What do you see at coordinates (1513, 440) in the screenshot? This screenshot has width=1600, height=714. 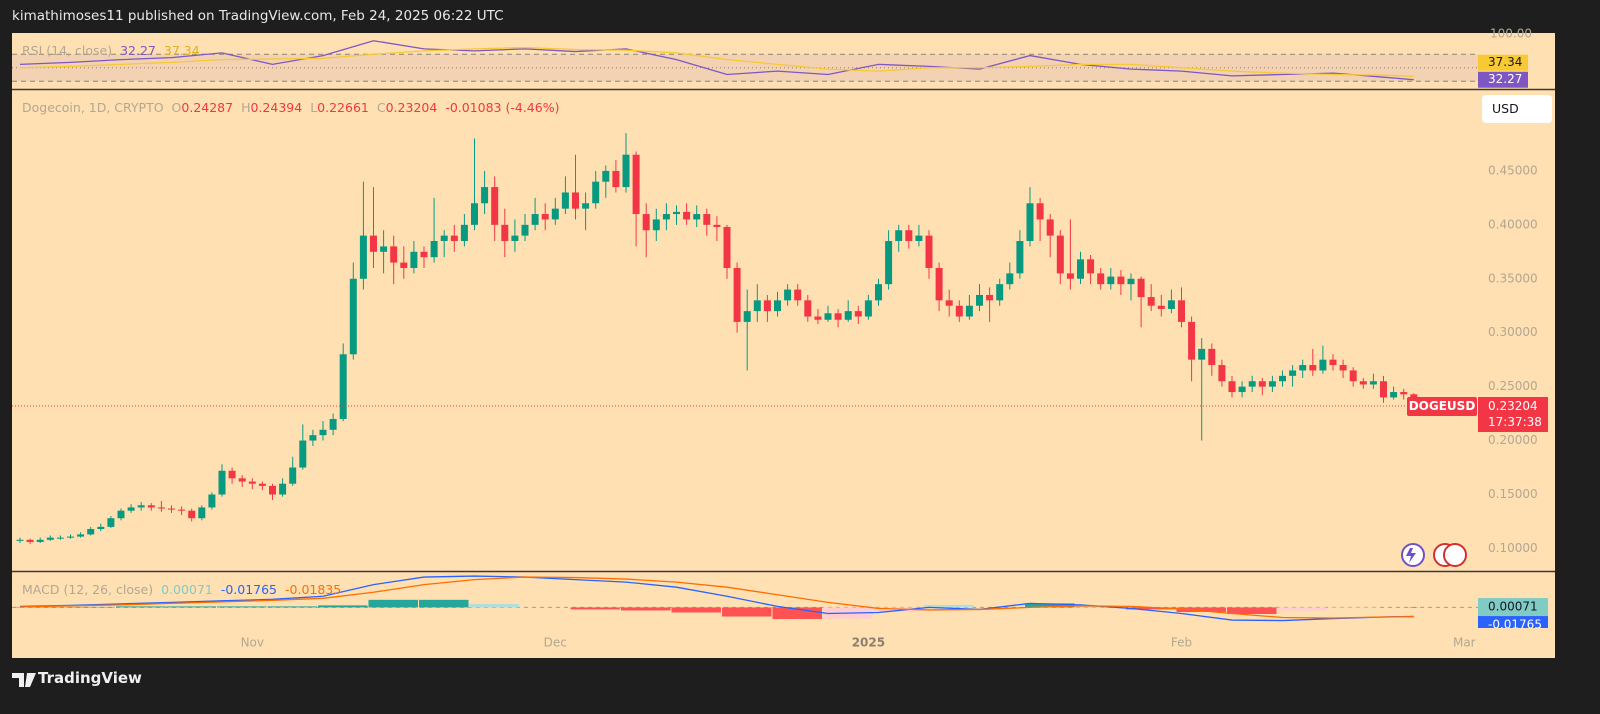 I see `y-tick-label: 0.20000` at bounding box center [1513, 440].